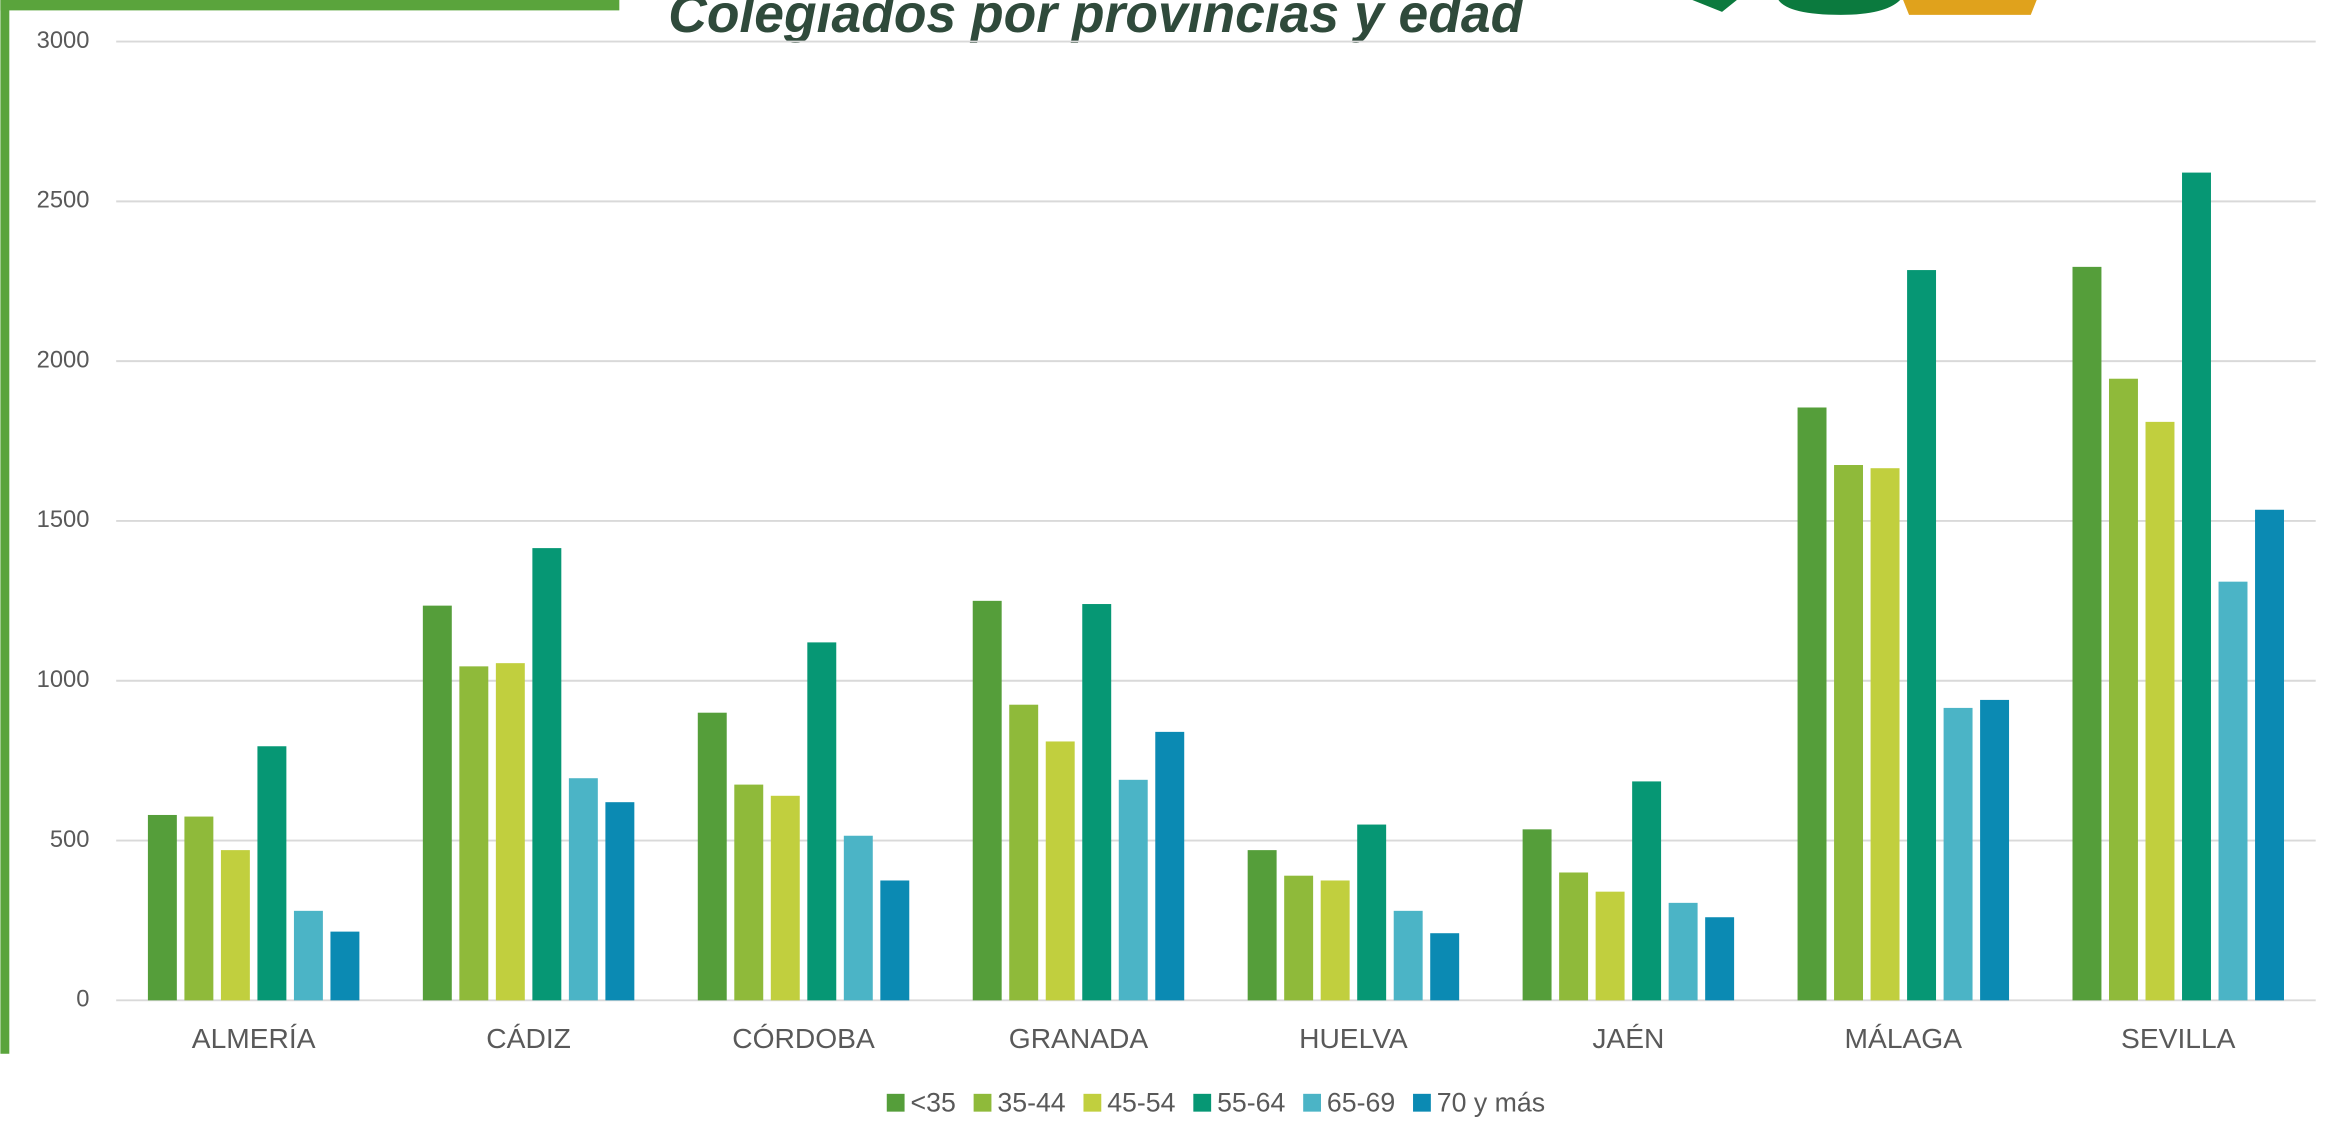 The height and width of the screenshot is (1125, 2328). I want to click on left-accent, so click(5, 527).